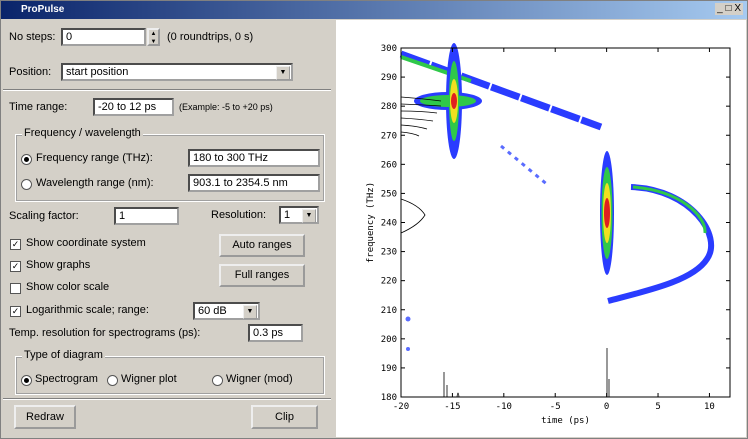 The height and width of the screenshot is (439, 748). Describe the element at coordinates (30, 72) in the screenshot. I see `label: Position:` at that location.